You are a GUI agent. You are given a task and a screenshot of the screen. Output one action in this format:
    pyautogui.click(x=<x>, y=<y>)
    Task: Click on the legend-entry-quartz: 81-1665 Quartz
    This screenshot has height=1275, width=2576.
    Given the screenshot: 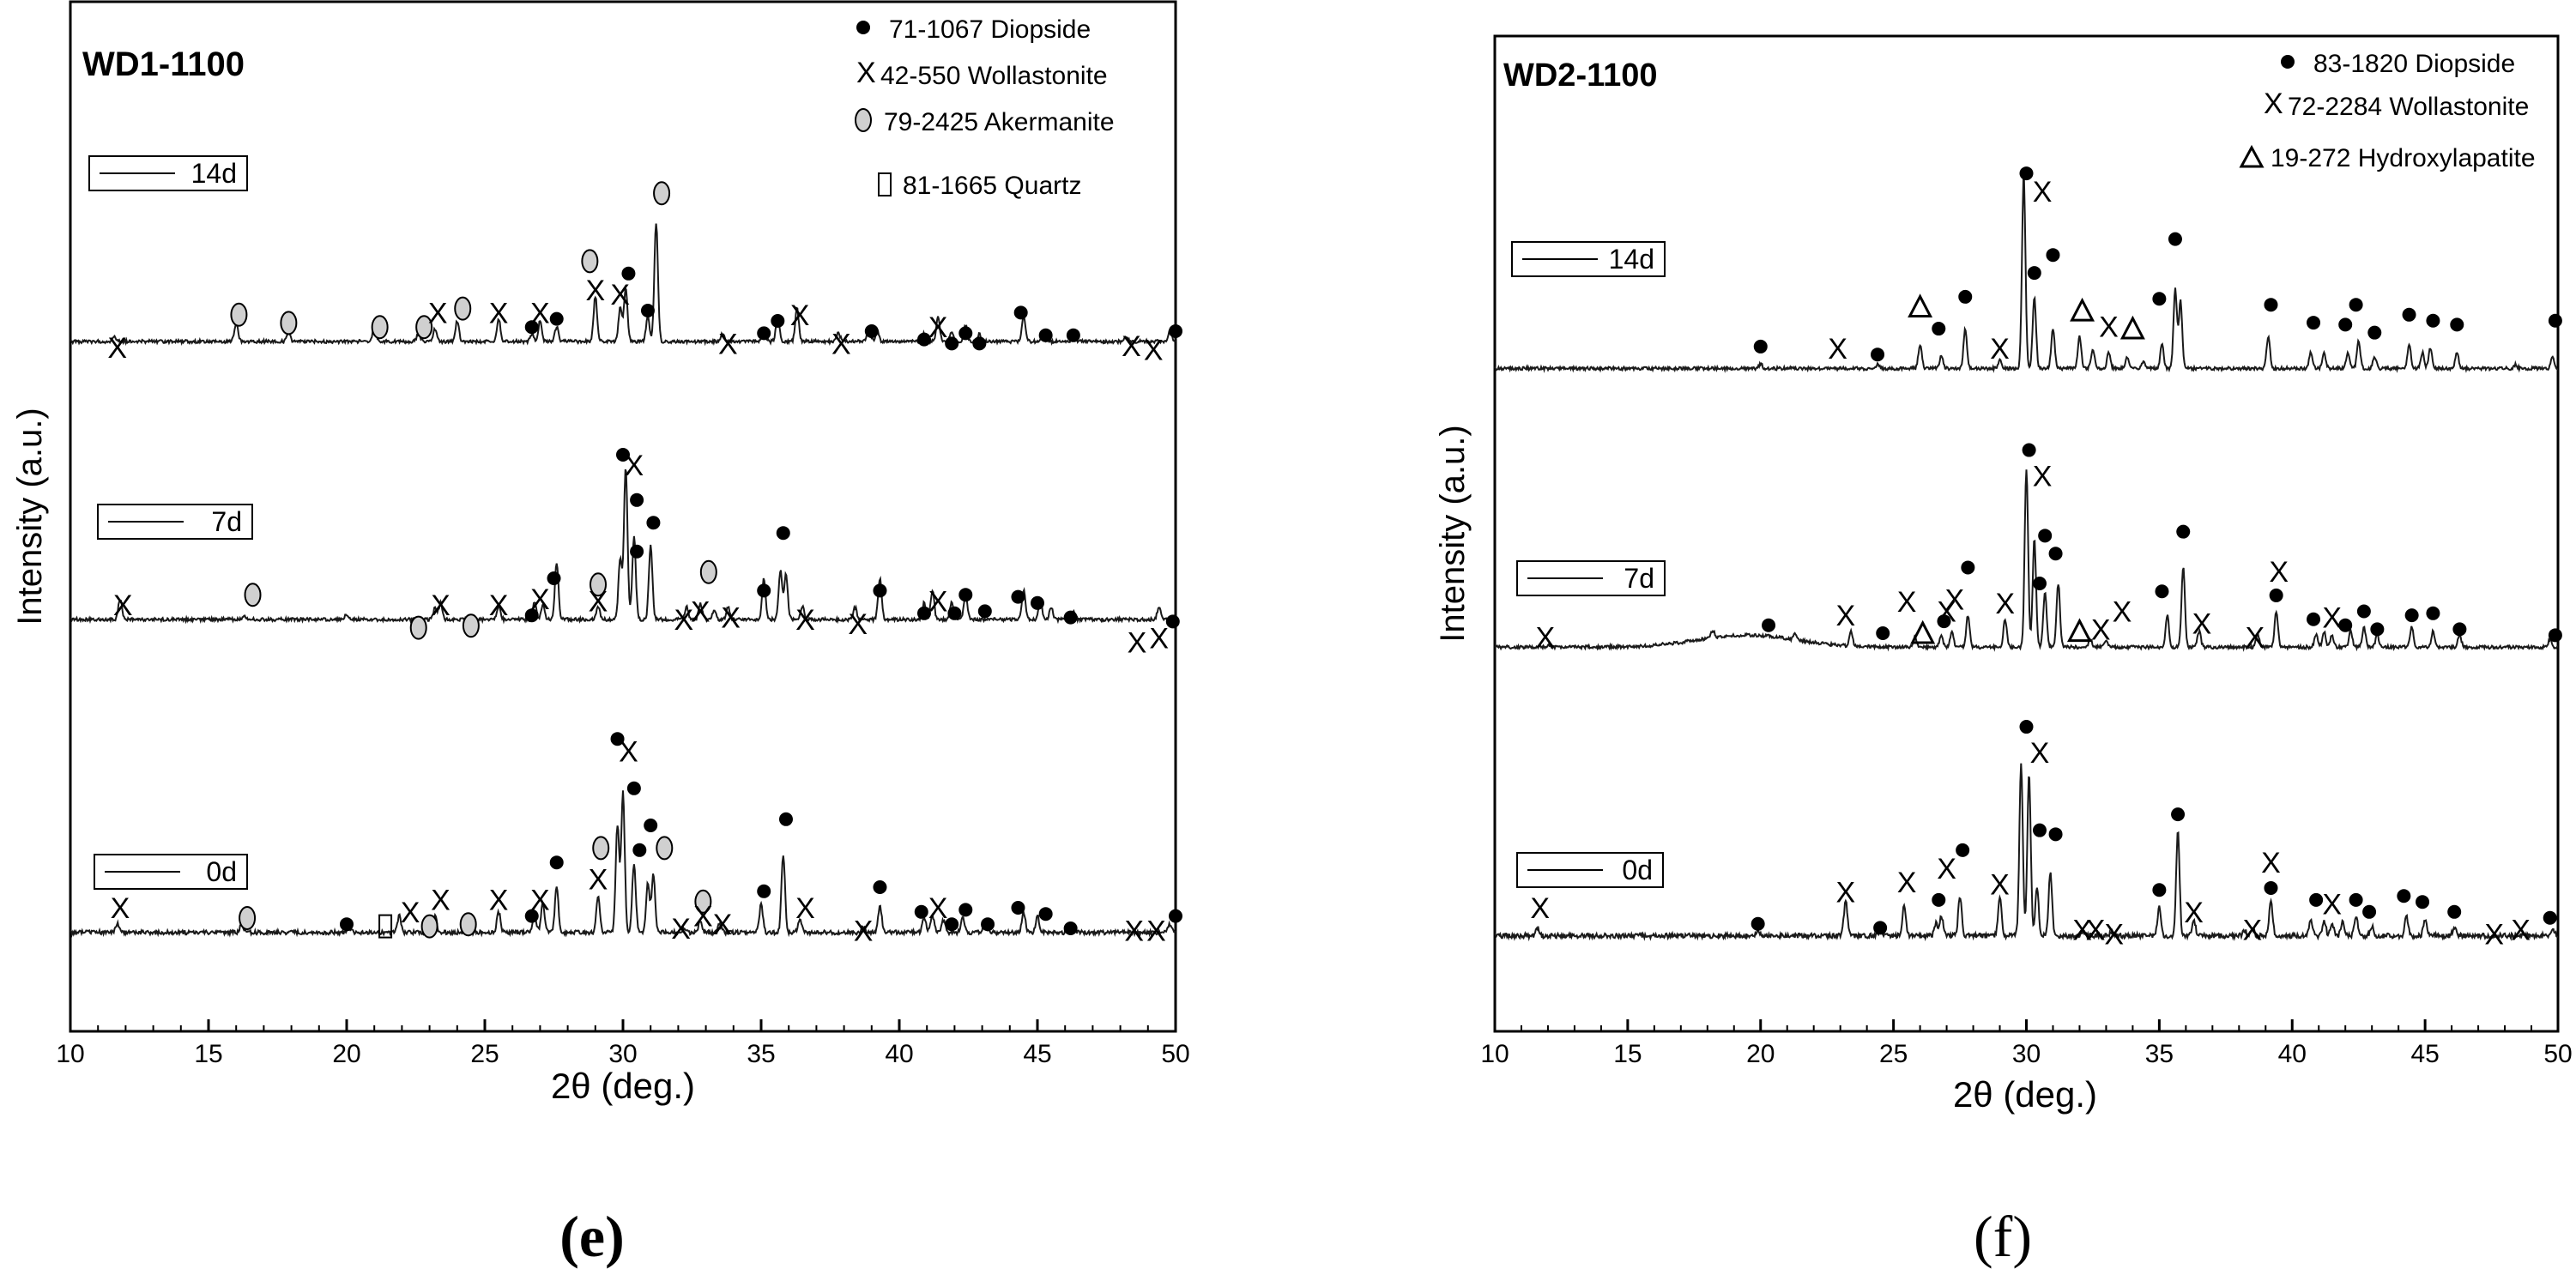 What is the action you would take?
    pyautogui.click(x=992, y=186)
    